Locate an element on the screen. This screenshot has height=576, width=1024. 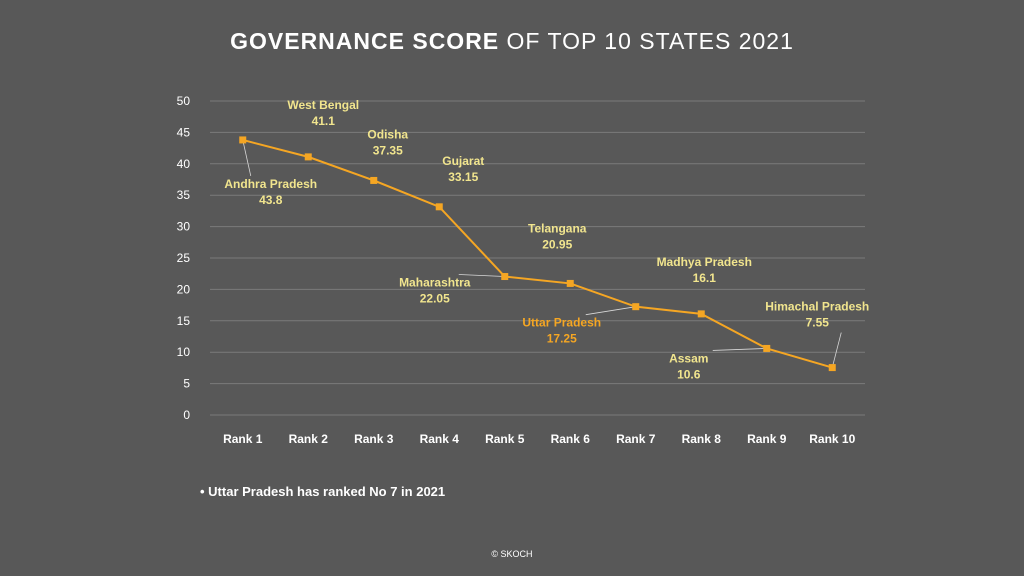
y-tick-label: 50 is located at coordinates (184, 101).